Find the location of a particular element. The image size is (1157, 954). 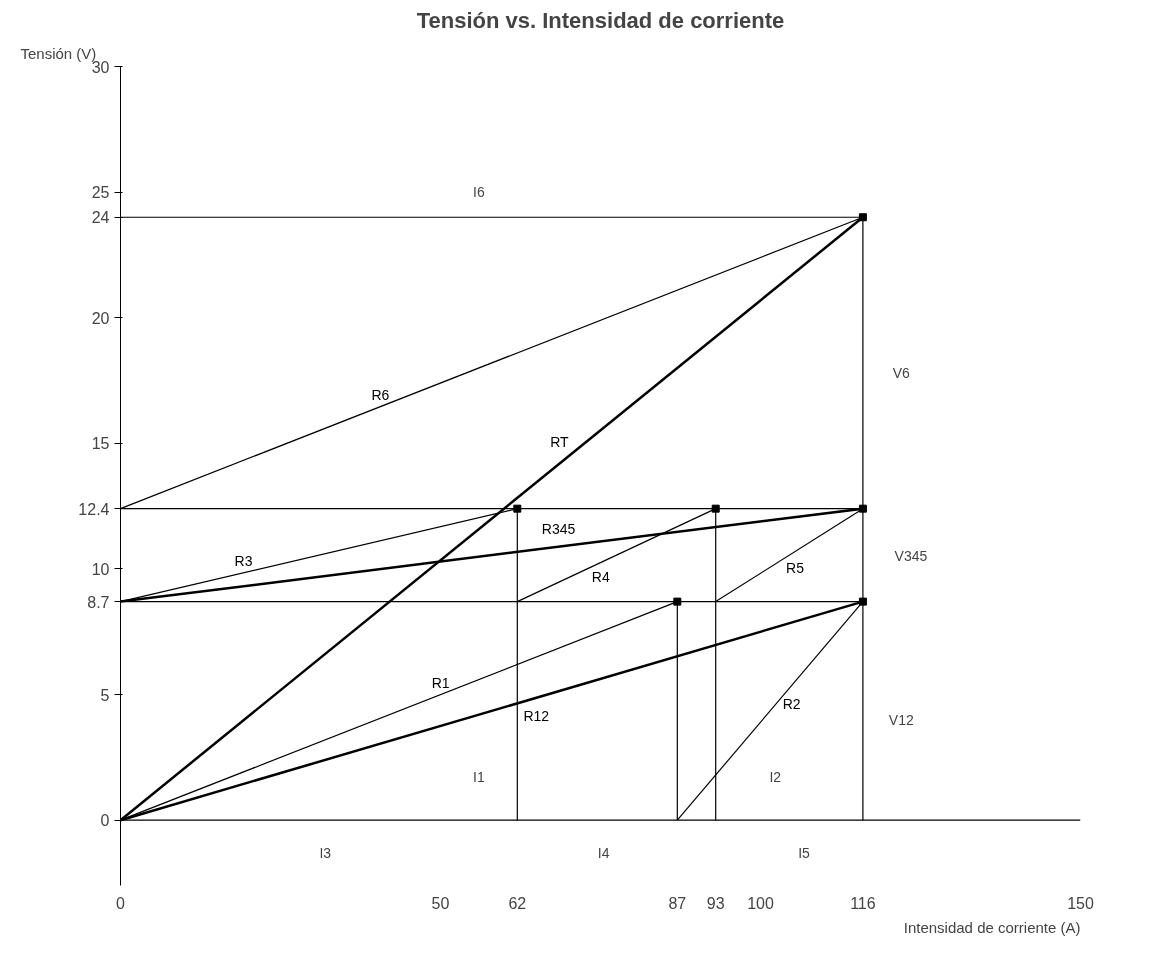

y-tick-label: 15 is located at coordinates (100, 444).